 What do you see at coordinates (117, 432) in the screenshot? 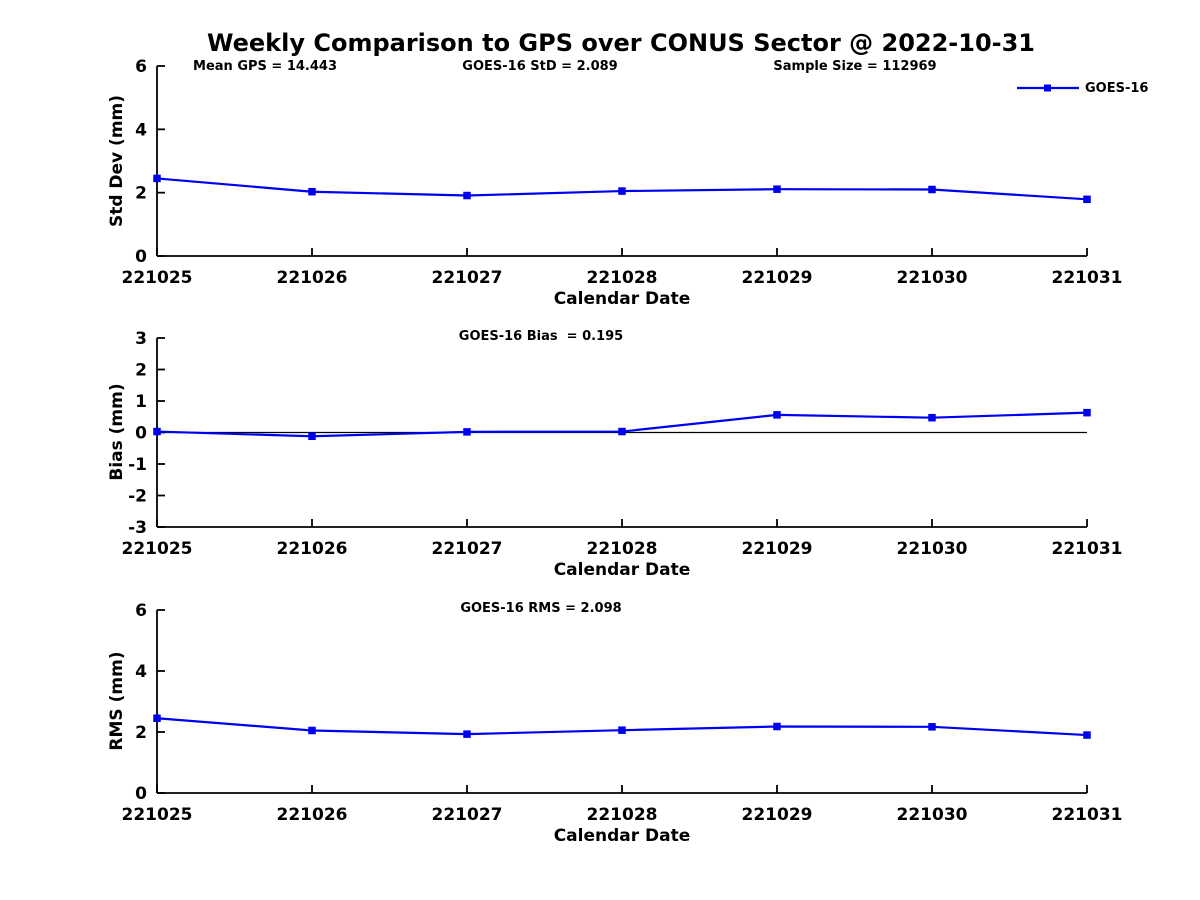
I see `ylabel-bias: Bias (mm)` at bounding box center [117, 432].